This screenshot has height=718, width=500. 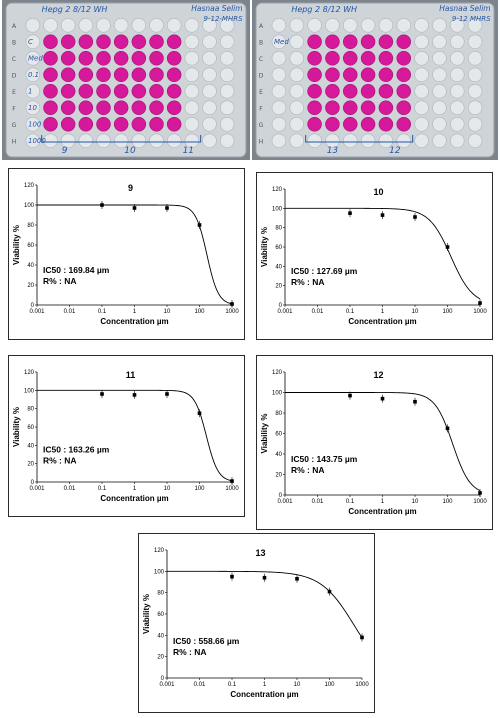 What do you see at coordinates (16, 245) in the screenshot?
I see `y-axis-label: Viability %` at bounding box center [16, 245].